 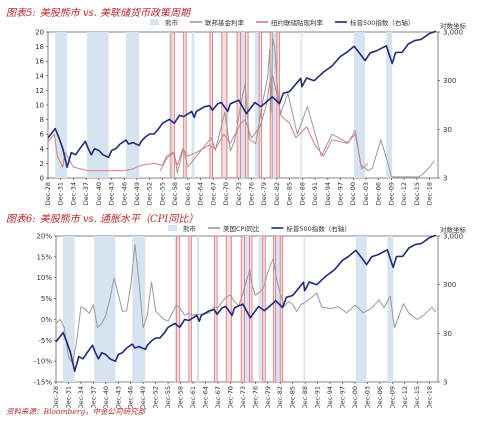 I want to click on y-right-tick-label: 300, so click(x=449, y=81).